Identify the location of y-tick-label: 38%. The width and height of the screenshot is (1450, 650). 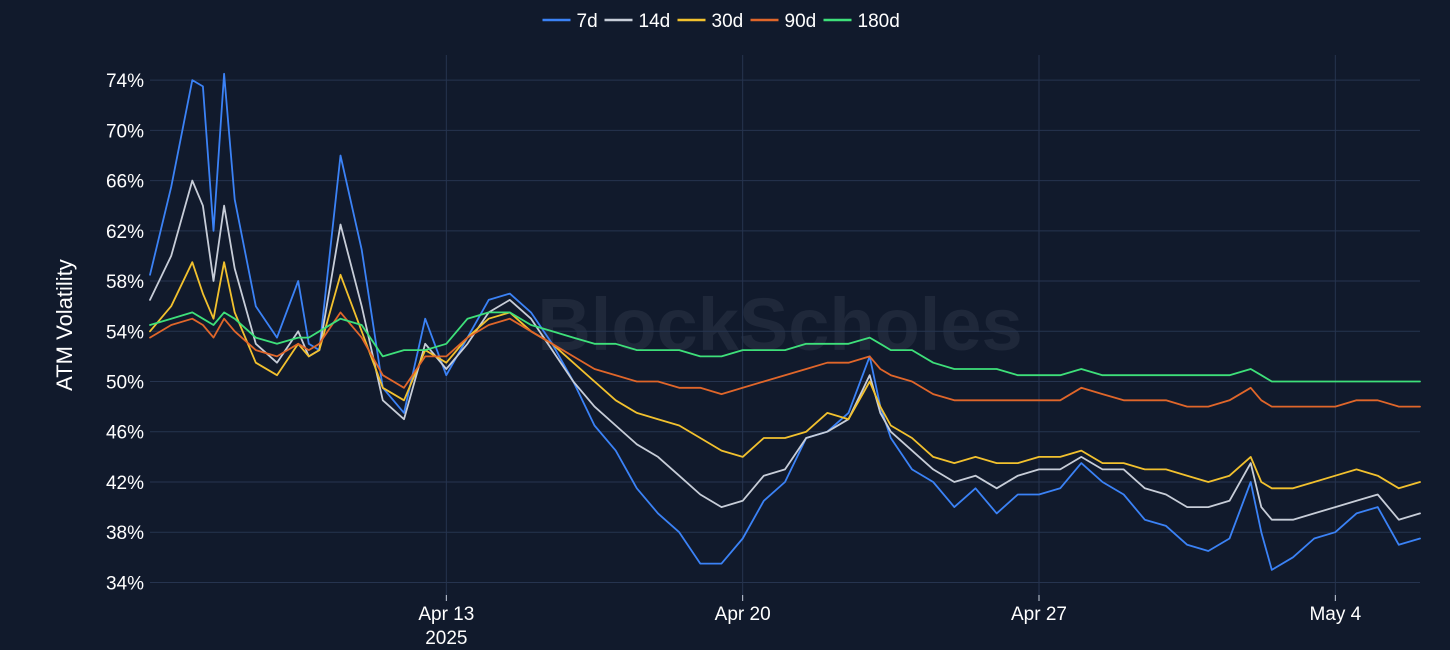
(125, 533).